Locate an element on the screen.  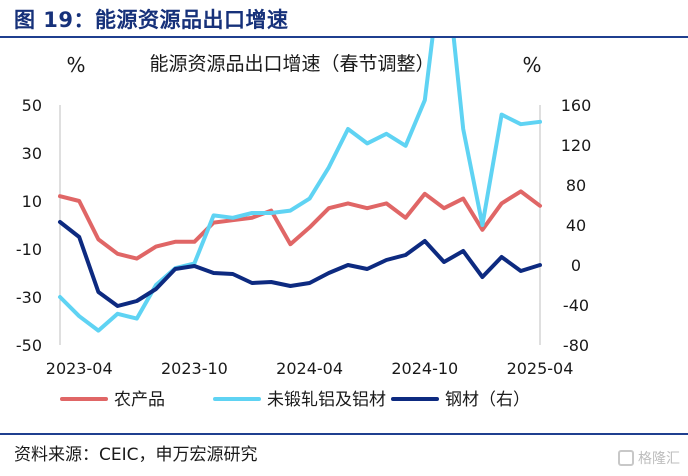
y-right-tick-label: 40 is located at coordinates (576, 225).